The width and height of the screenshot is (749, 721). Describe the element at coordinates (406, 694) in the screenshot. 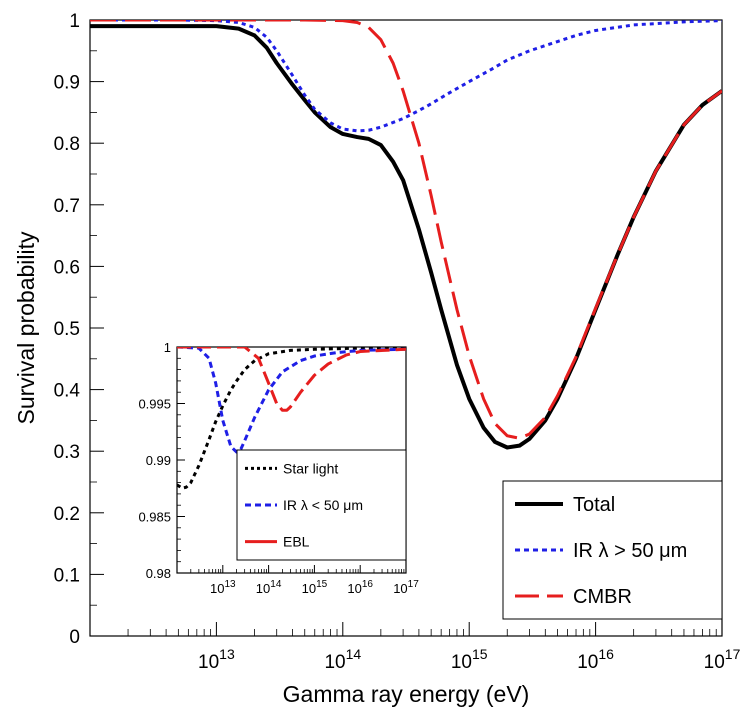

I see `main-x-axis-title: Gamma ray energy (eV)` at that location.